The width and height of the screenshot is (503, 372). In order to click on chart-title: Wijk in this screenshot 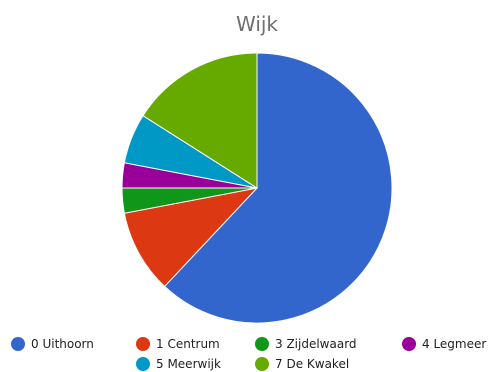, I will do `click(257, 24)`.